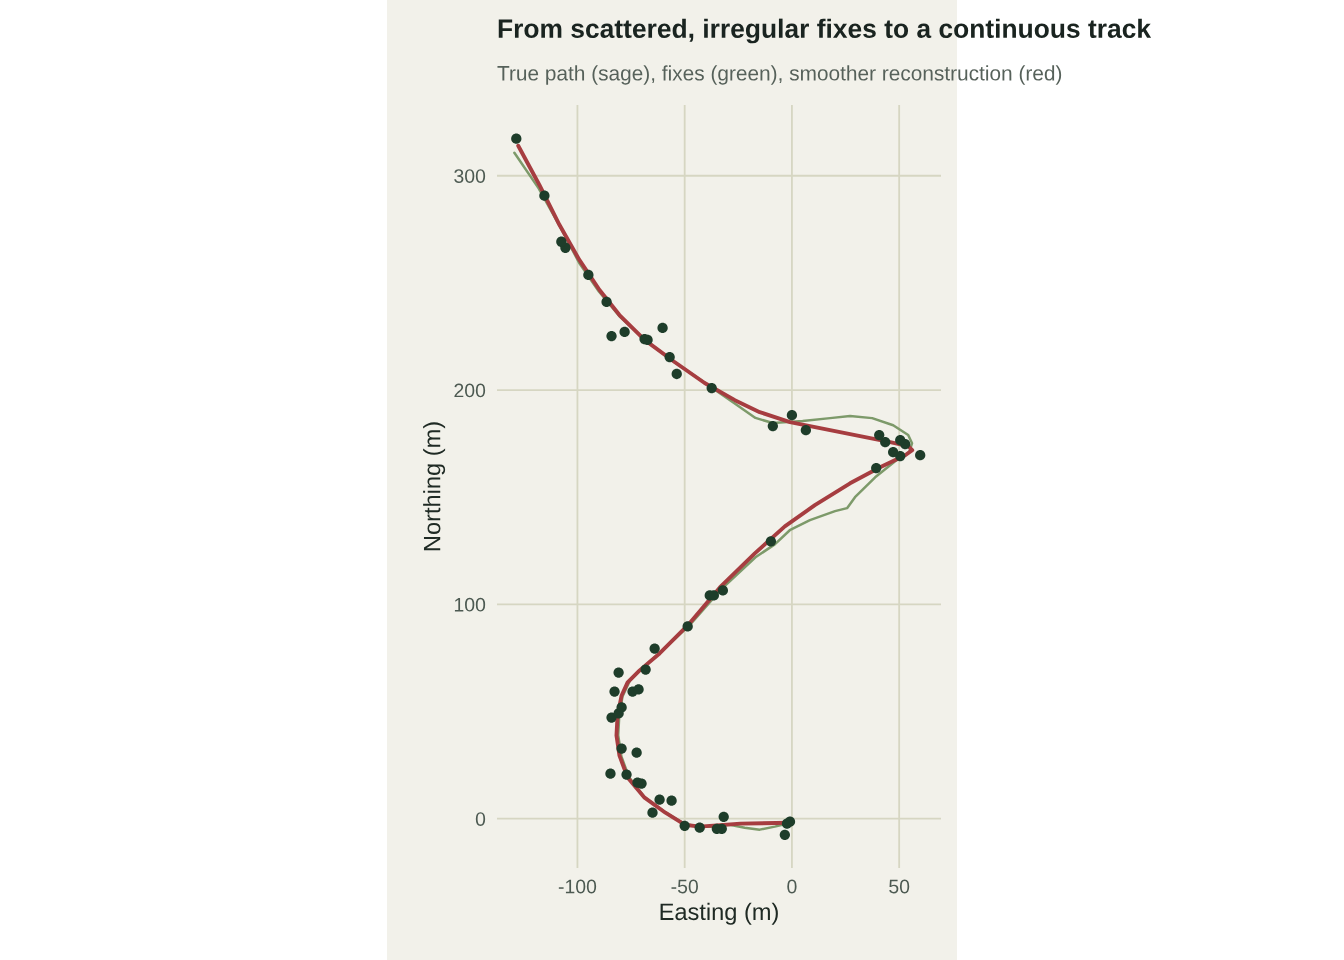 The height and width of the screenshot is (960, 1344). Describe the element at coordinates (792, 886) in the screenshot. I see `x-tick-label: 0` at that location.